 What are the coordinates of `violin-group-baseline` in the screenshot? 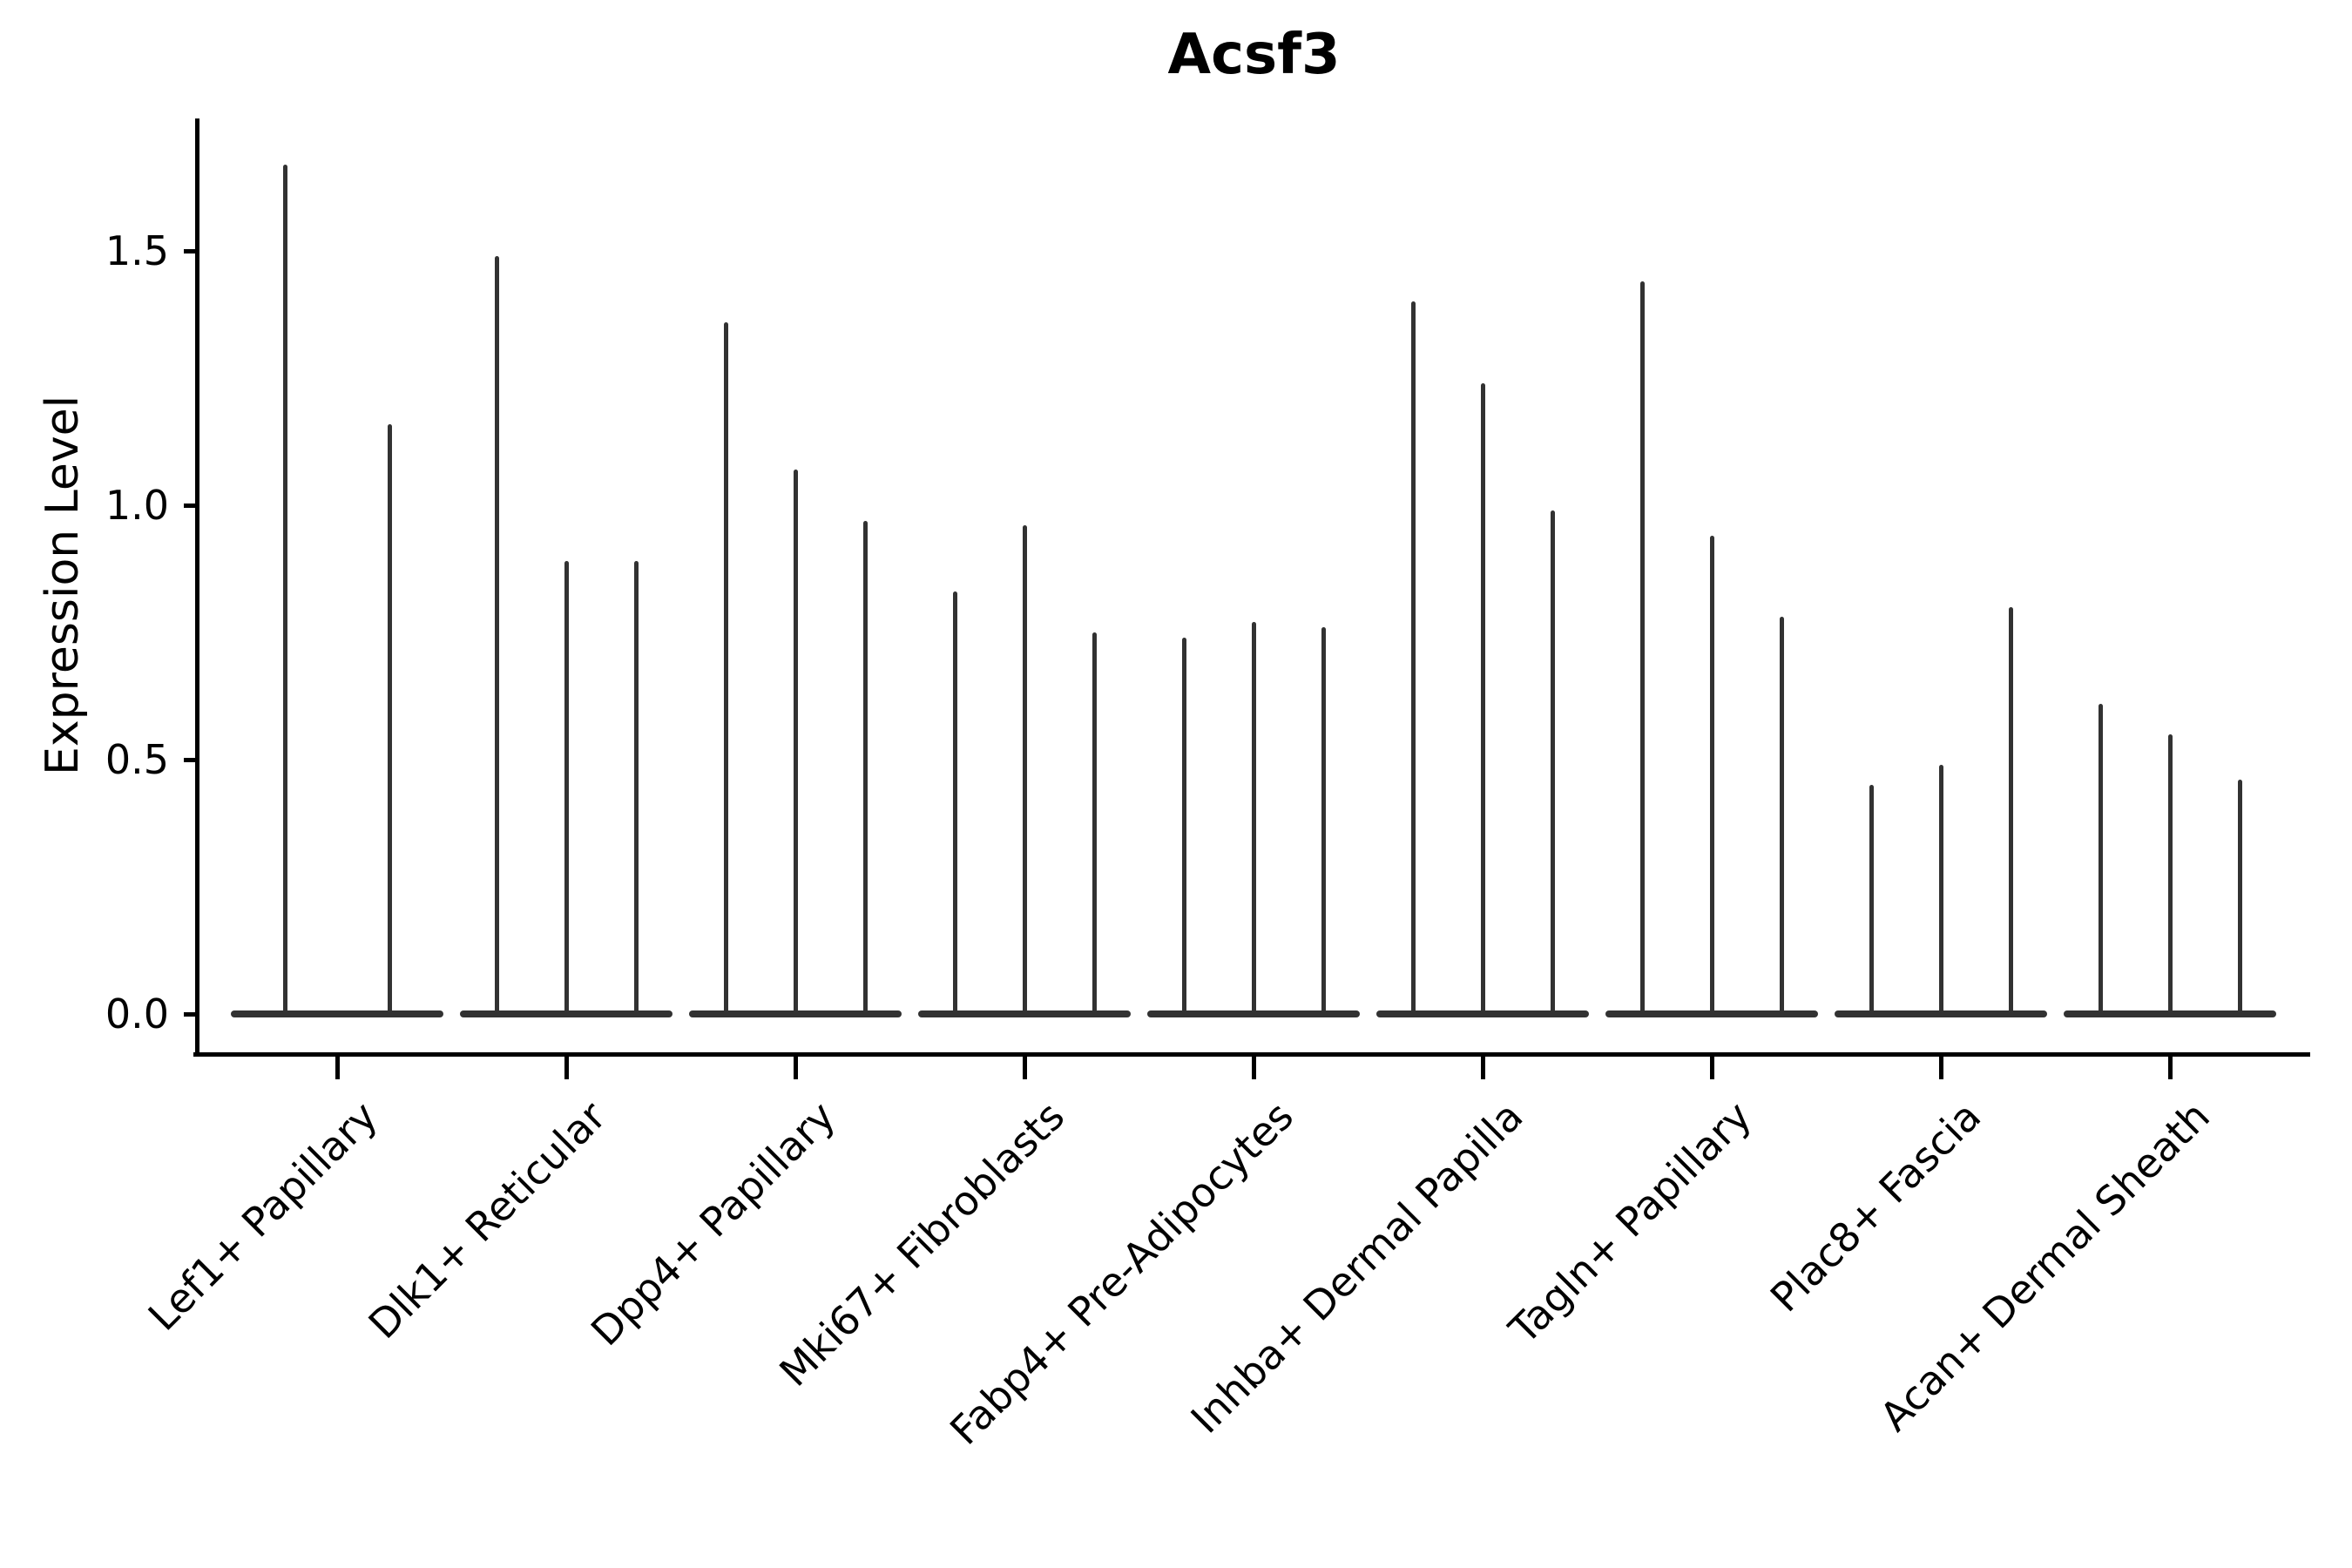 It's located at (337, 1014).